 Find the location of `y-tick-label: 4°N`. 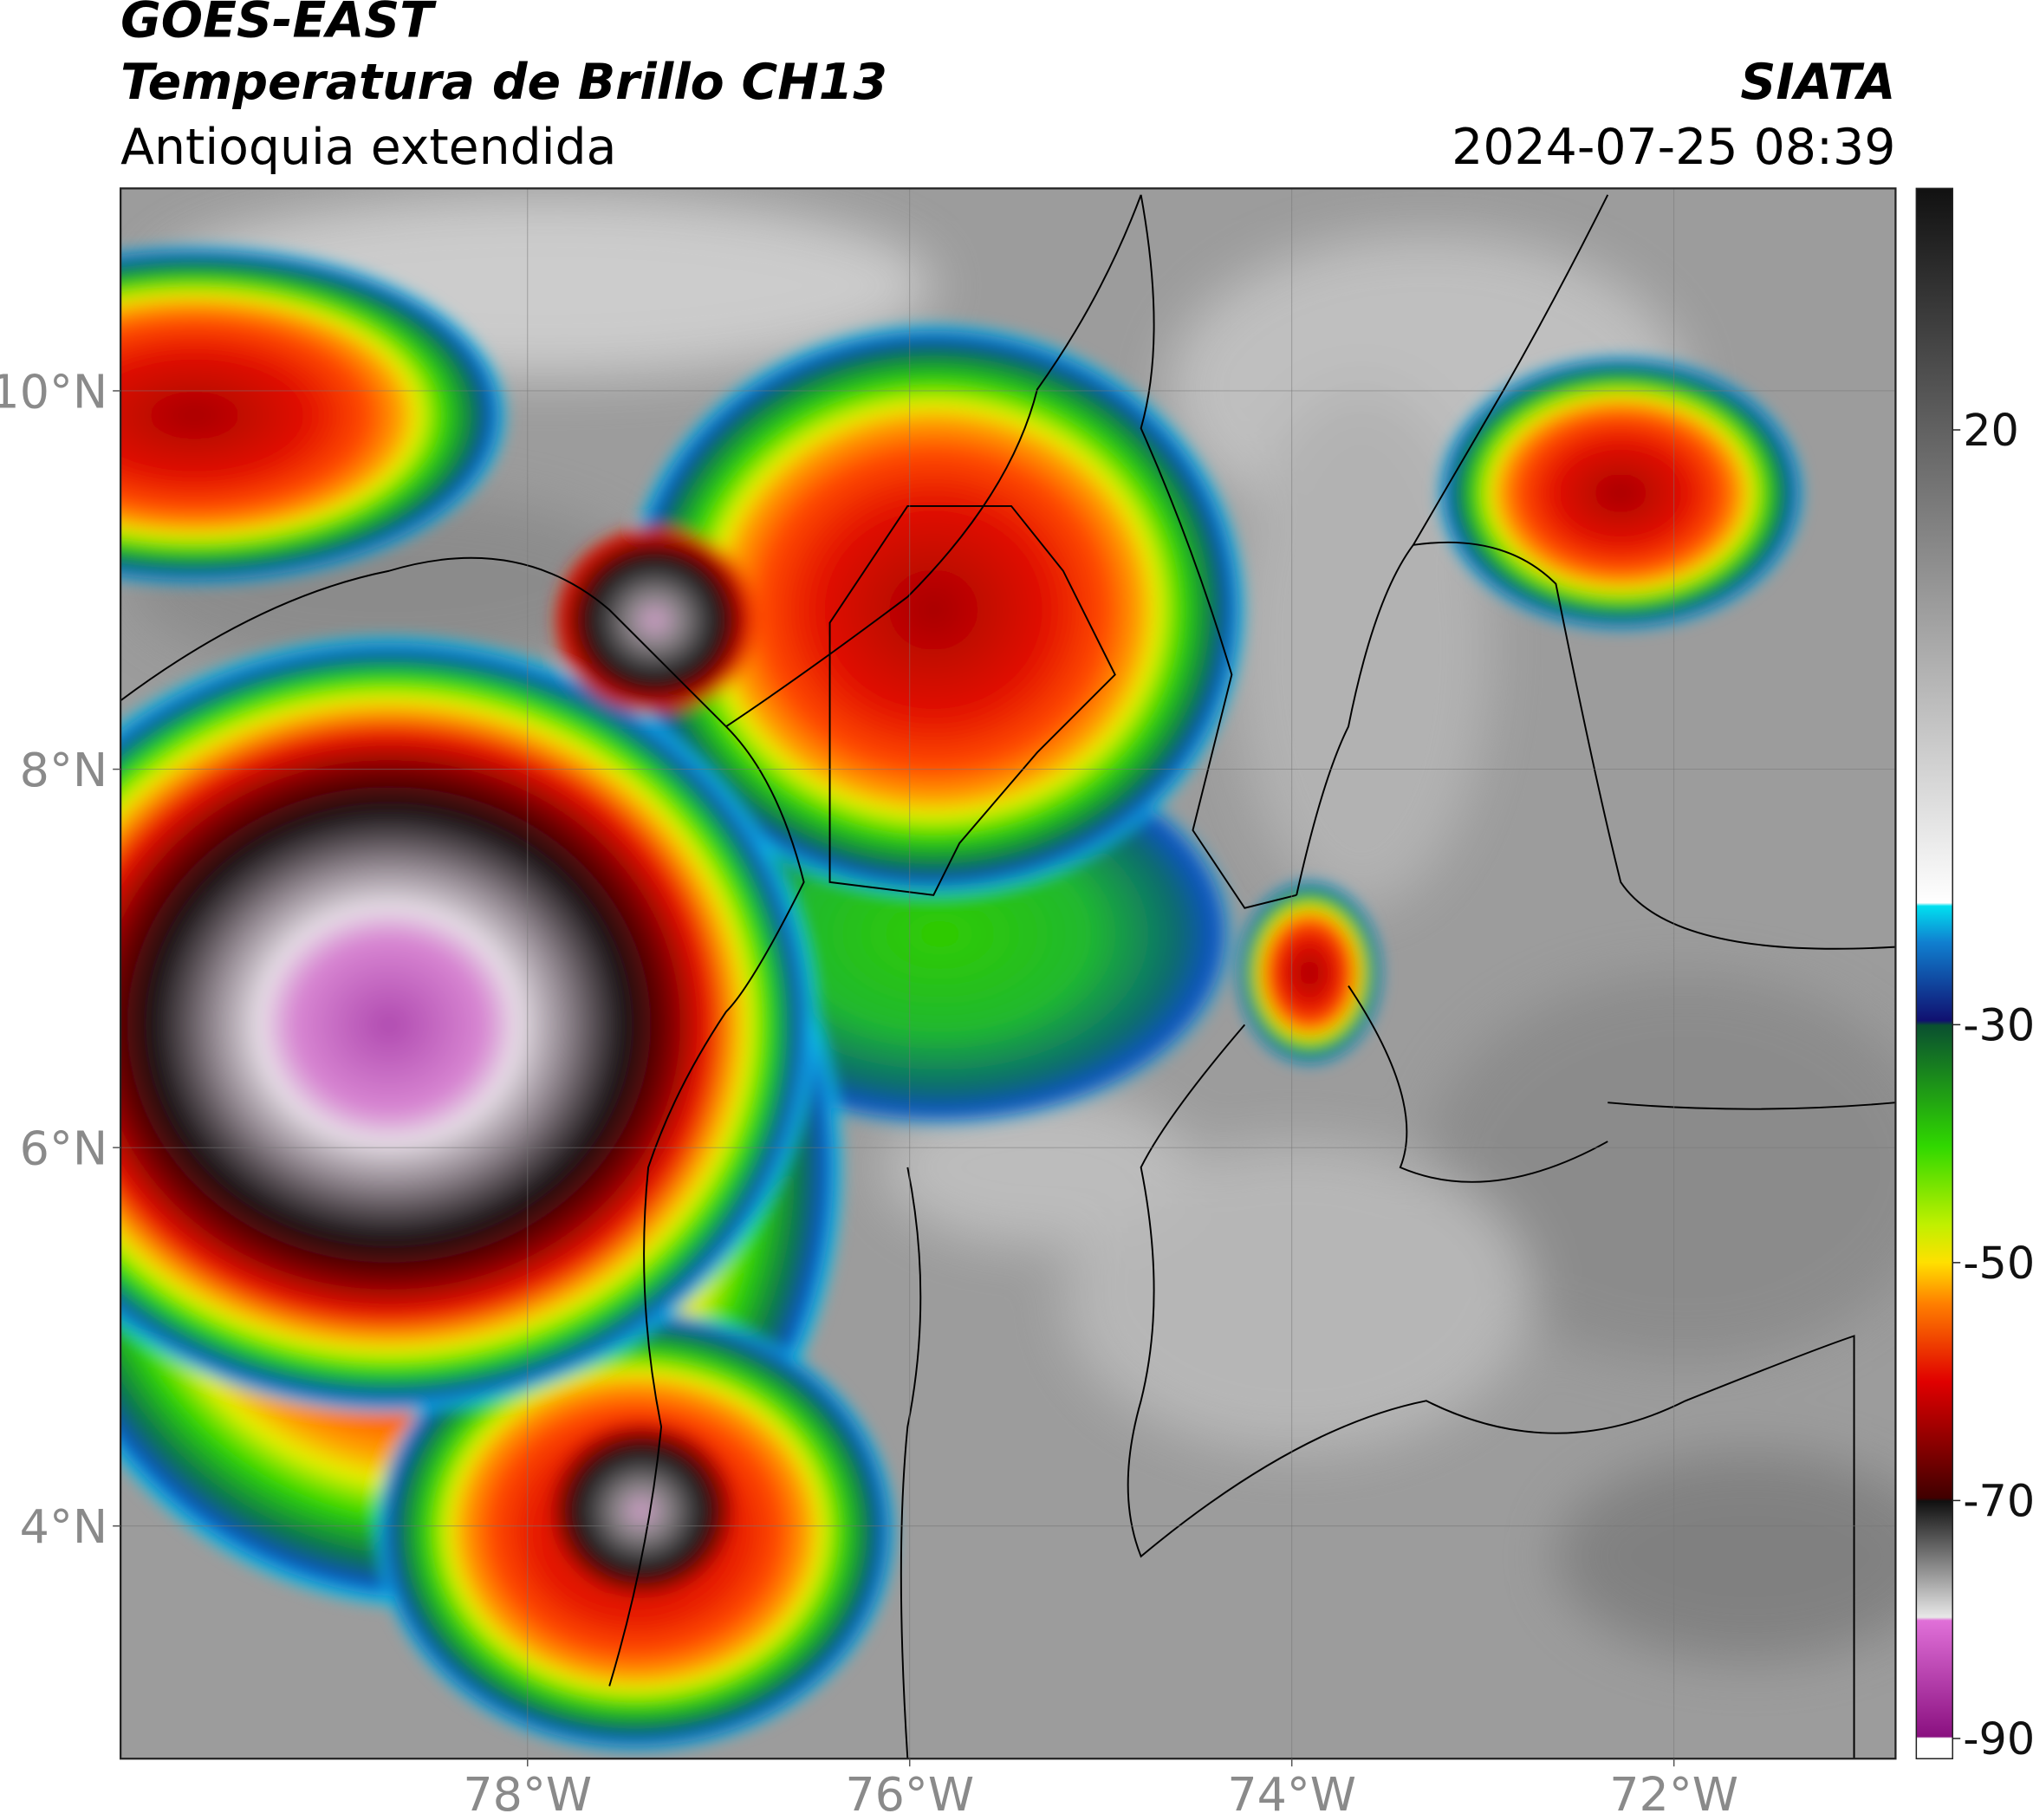

y-tick-label: 4°N is located at coordinates (64, 1526).